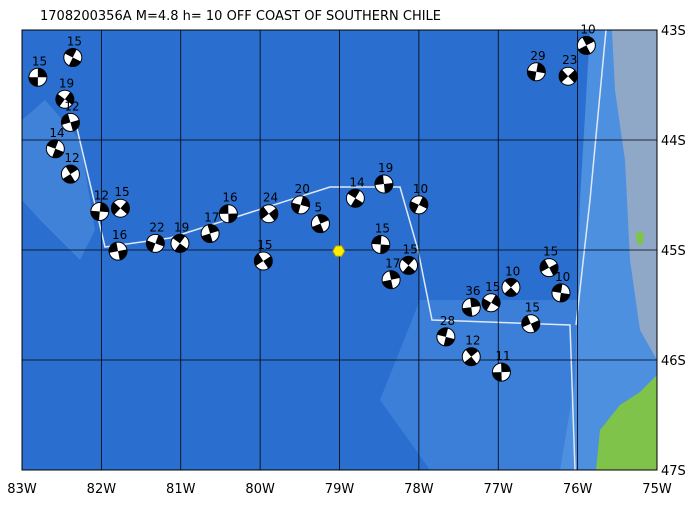 Image resolution: width=695 pixels, height=506 pixels. Describe the element at coordinates (270, 198) in the screenshot. I see `depth-label: 24` at that location.